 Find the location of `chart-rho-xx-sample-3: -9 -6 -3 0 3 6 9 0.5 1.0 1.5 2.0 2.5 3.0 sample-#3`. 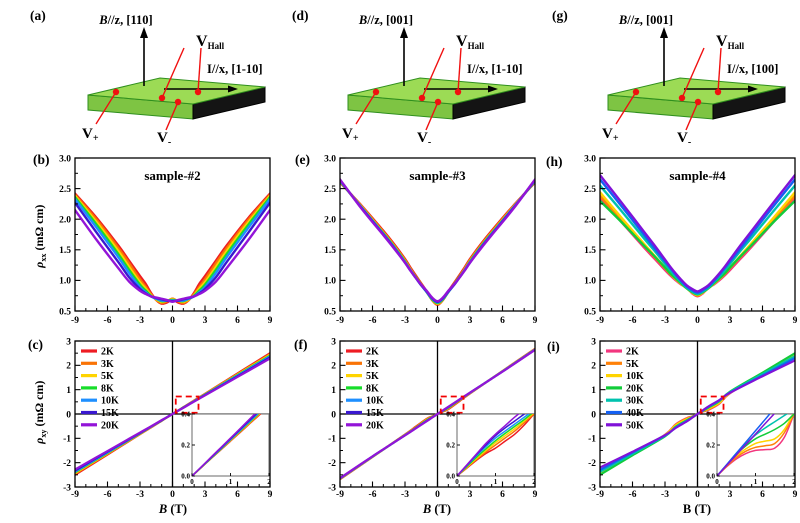

chart-rho-xx-sample-3: -9 -6 -3 0 3 6 9 0.5 1.0 1.5 2.0 2.5 3.0 sample-#3 is located at coordinates (431, 240).